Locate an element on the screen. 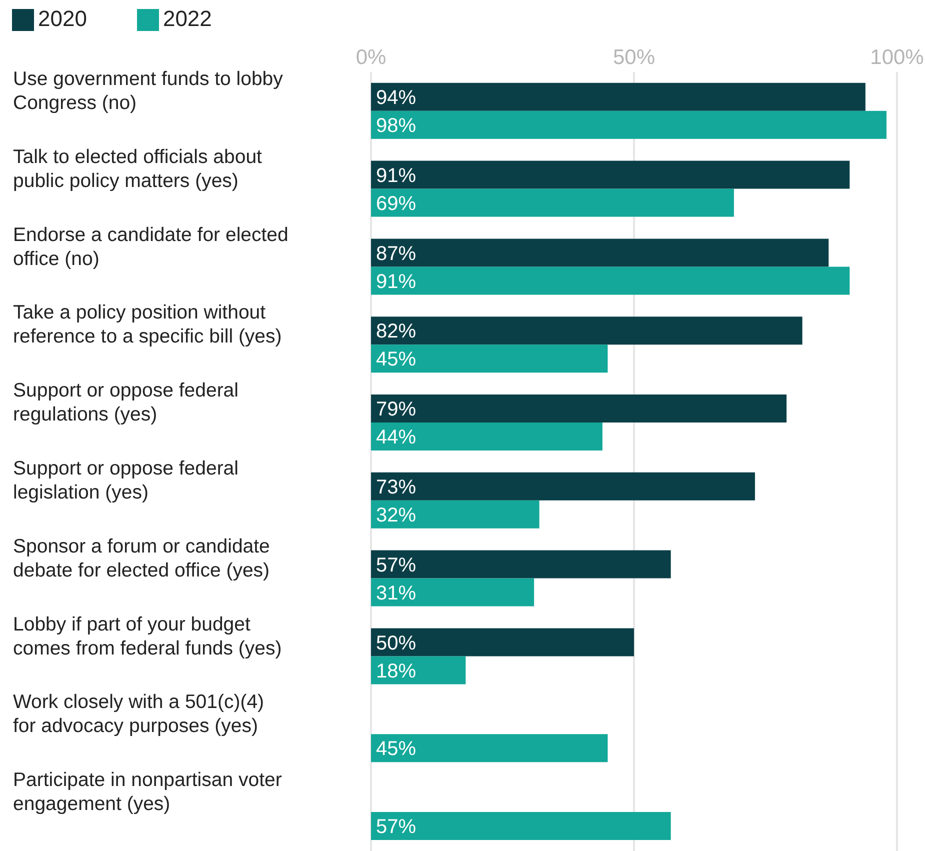 The image size is (925, 851). data-label: 31% is located at coordinates (396, 593).